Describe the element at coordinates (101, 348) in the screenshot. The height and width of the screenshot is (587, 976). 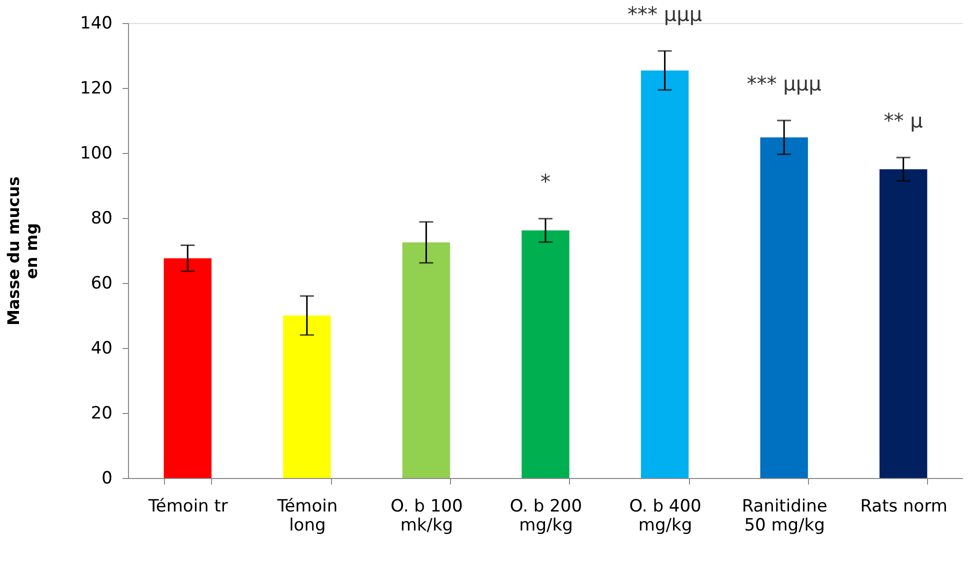
I see `y-tick-label: 40` at that location.